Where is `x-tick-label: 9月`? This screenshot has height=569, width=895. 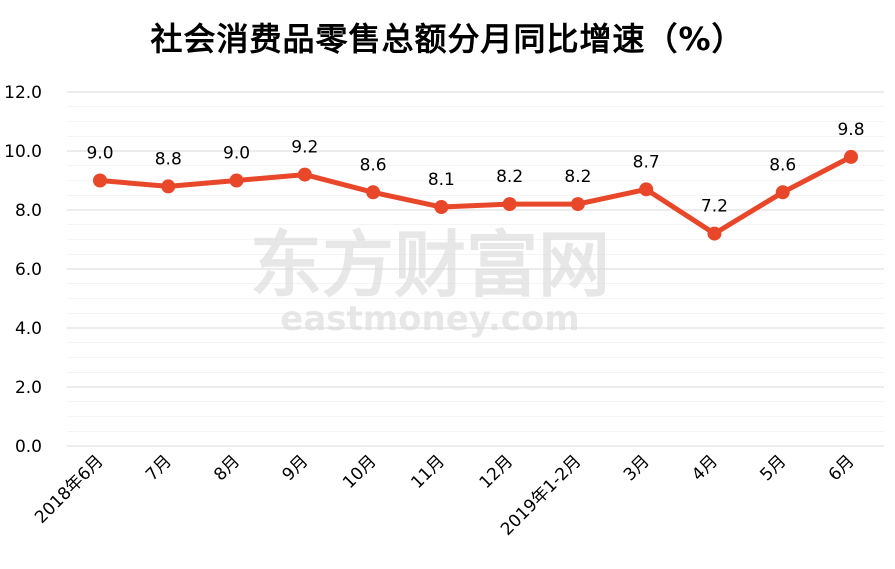 x-tick-label: 9月 is located at coordinates (296, 468).